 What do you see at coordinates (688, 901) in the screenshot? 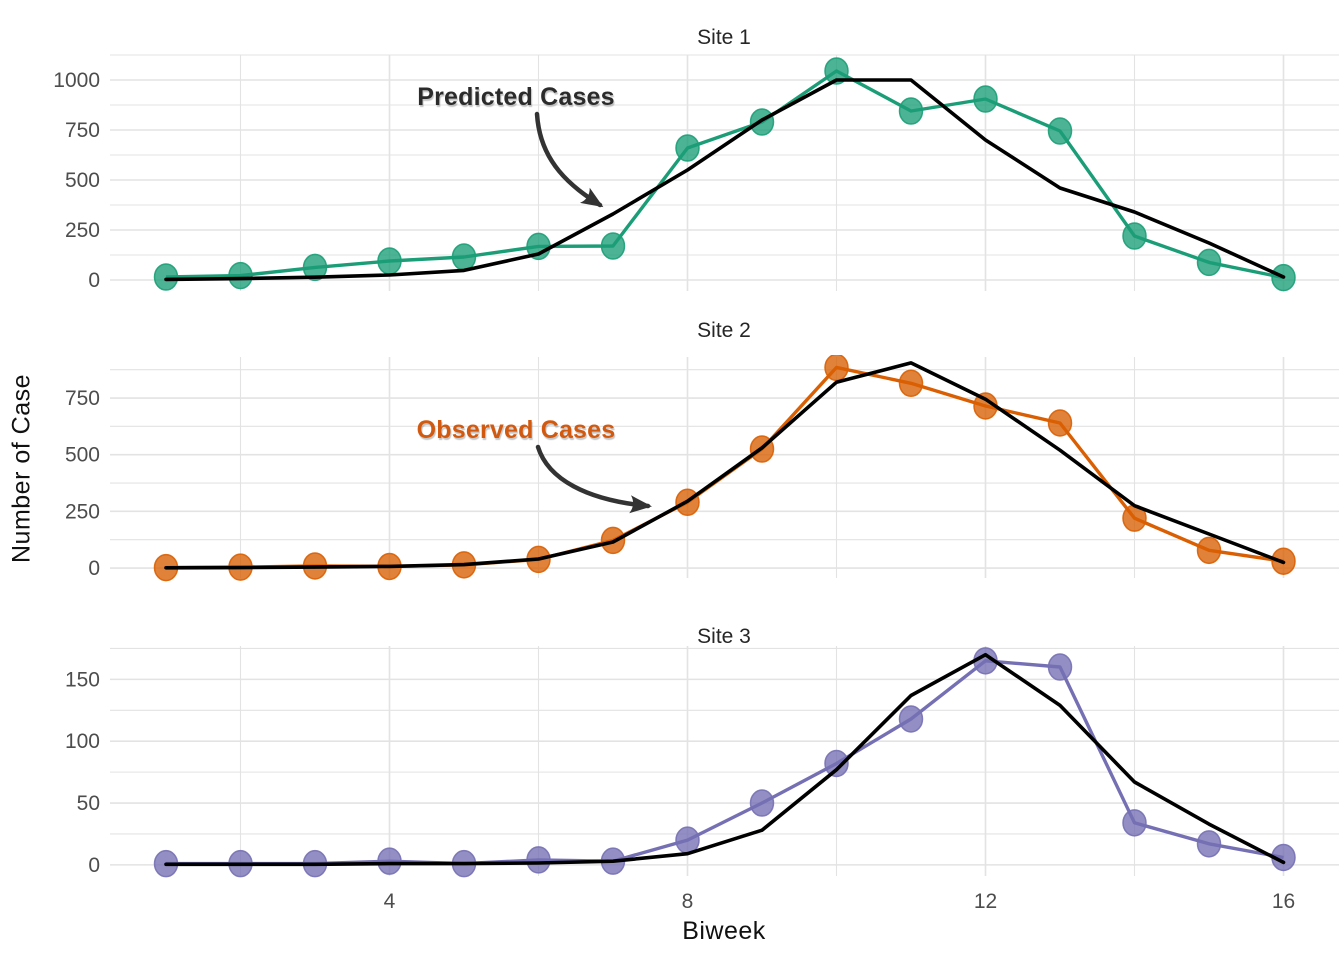
I see `x-tick-label: 8` at bounding box center [688, 901].